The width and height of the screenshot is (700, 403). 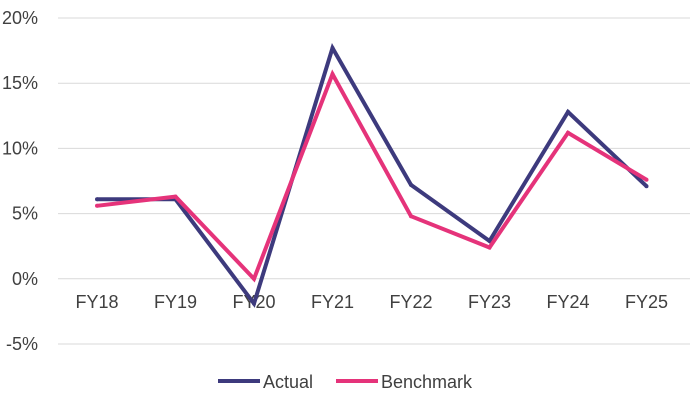 I want to click on legend: Actual Benchmark, so click(x=345, y=382).